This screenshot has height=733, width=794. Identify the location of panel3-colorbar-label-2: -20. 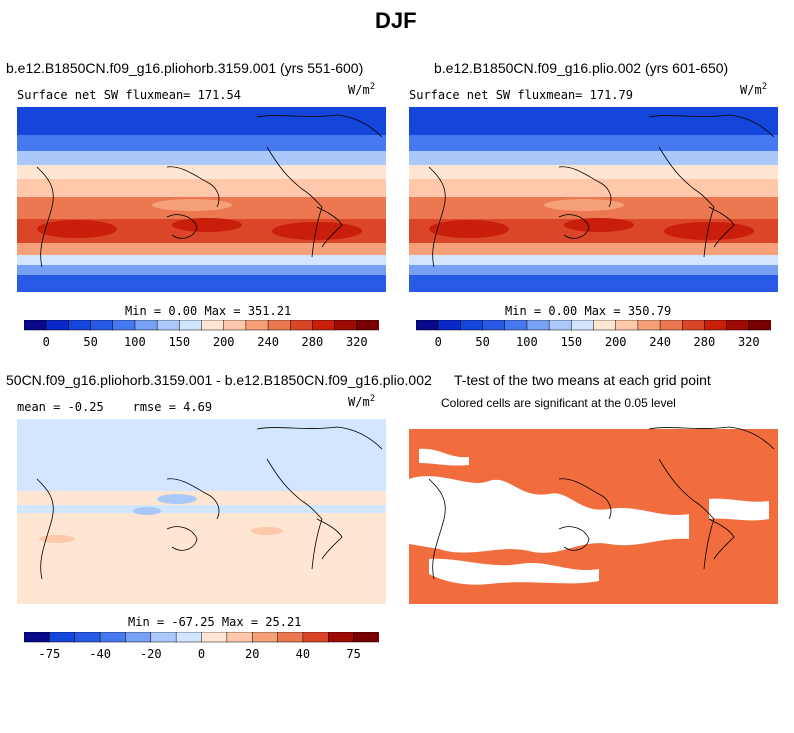
(151, 654).